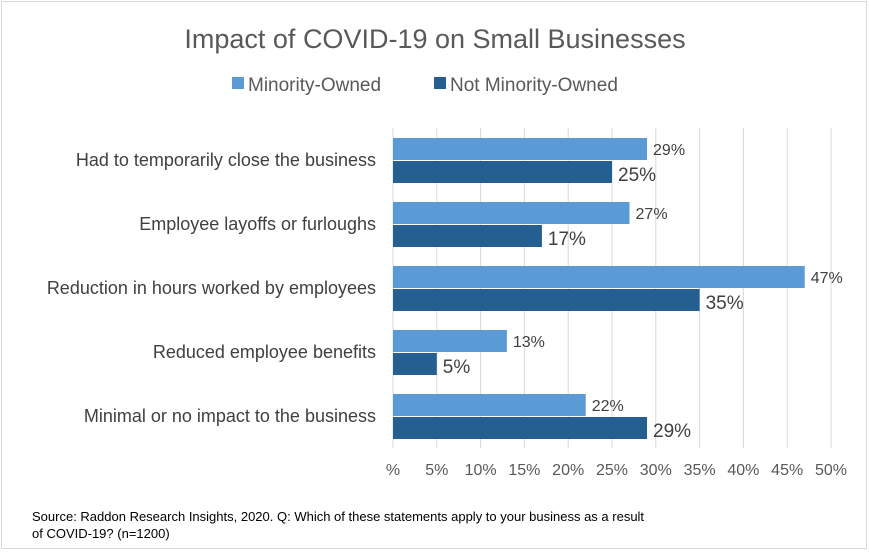 The height and width of the screenshot is (552, 869). What do you see at coordinates (612, 470) in the screenshot?
I see `x-tick-label: 25%` at bounding box center [612, 470].